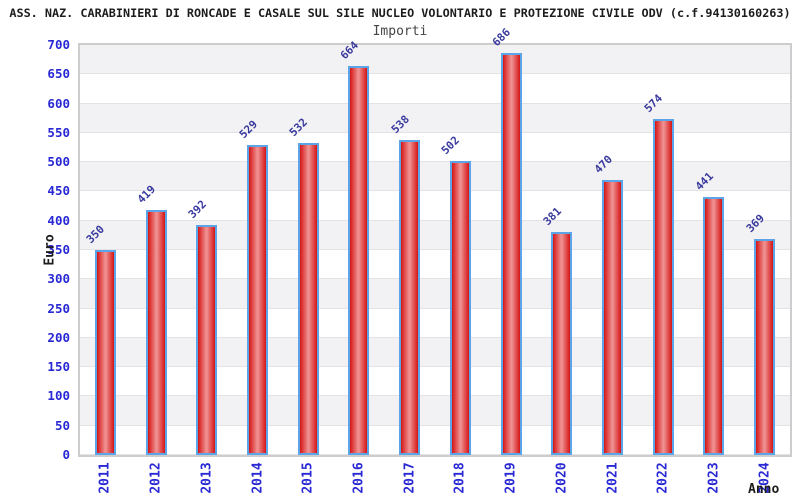 The height and width of the screenshot is (500, 800). I want to click on y-tick-label-50: 50, so click(62, 425).